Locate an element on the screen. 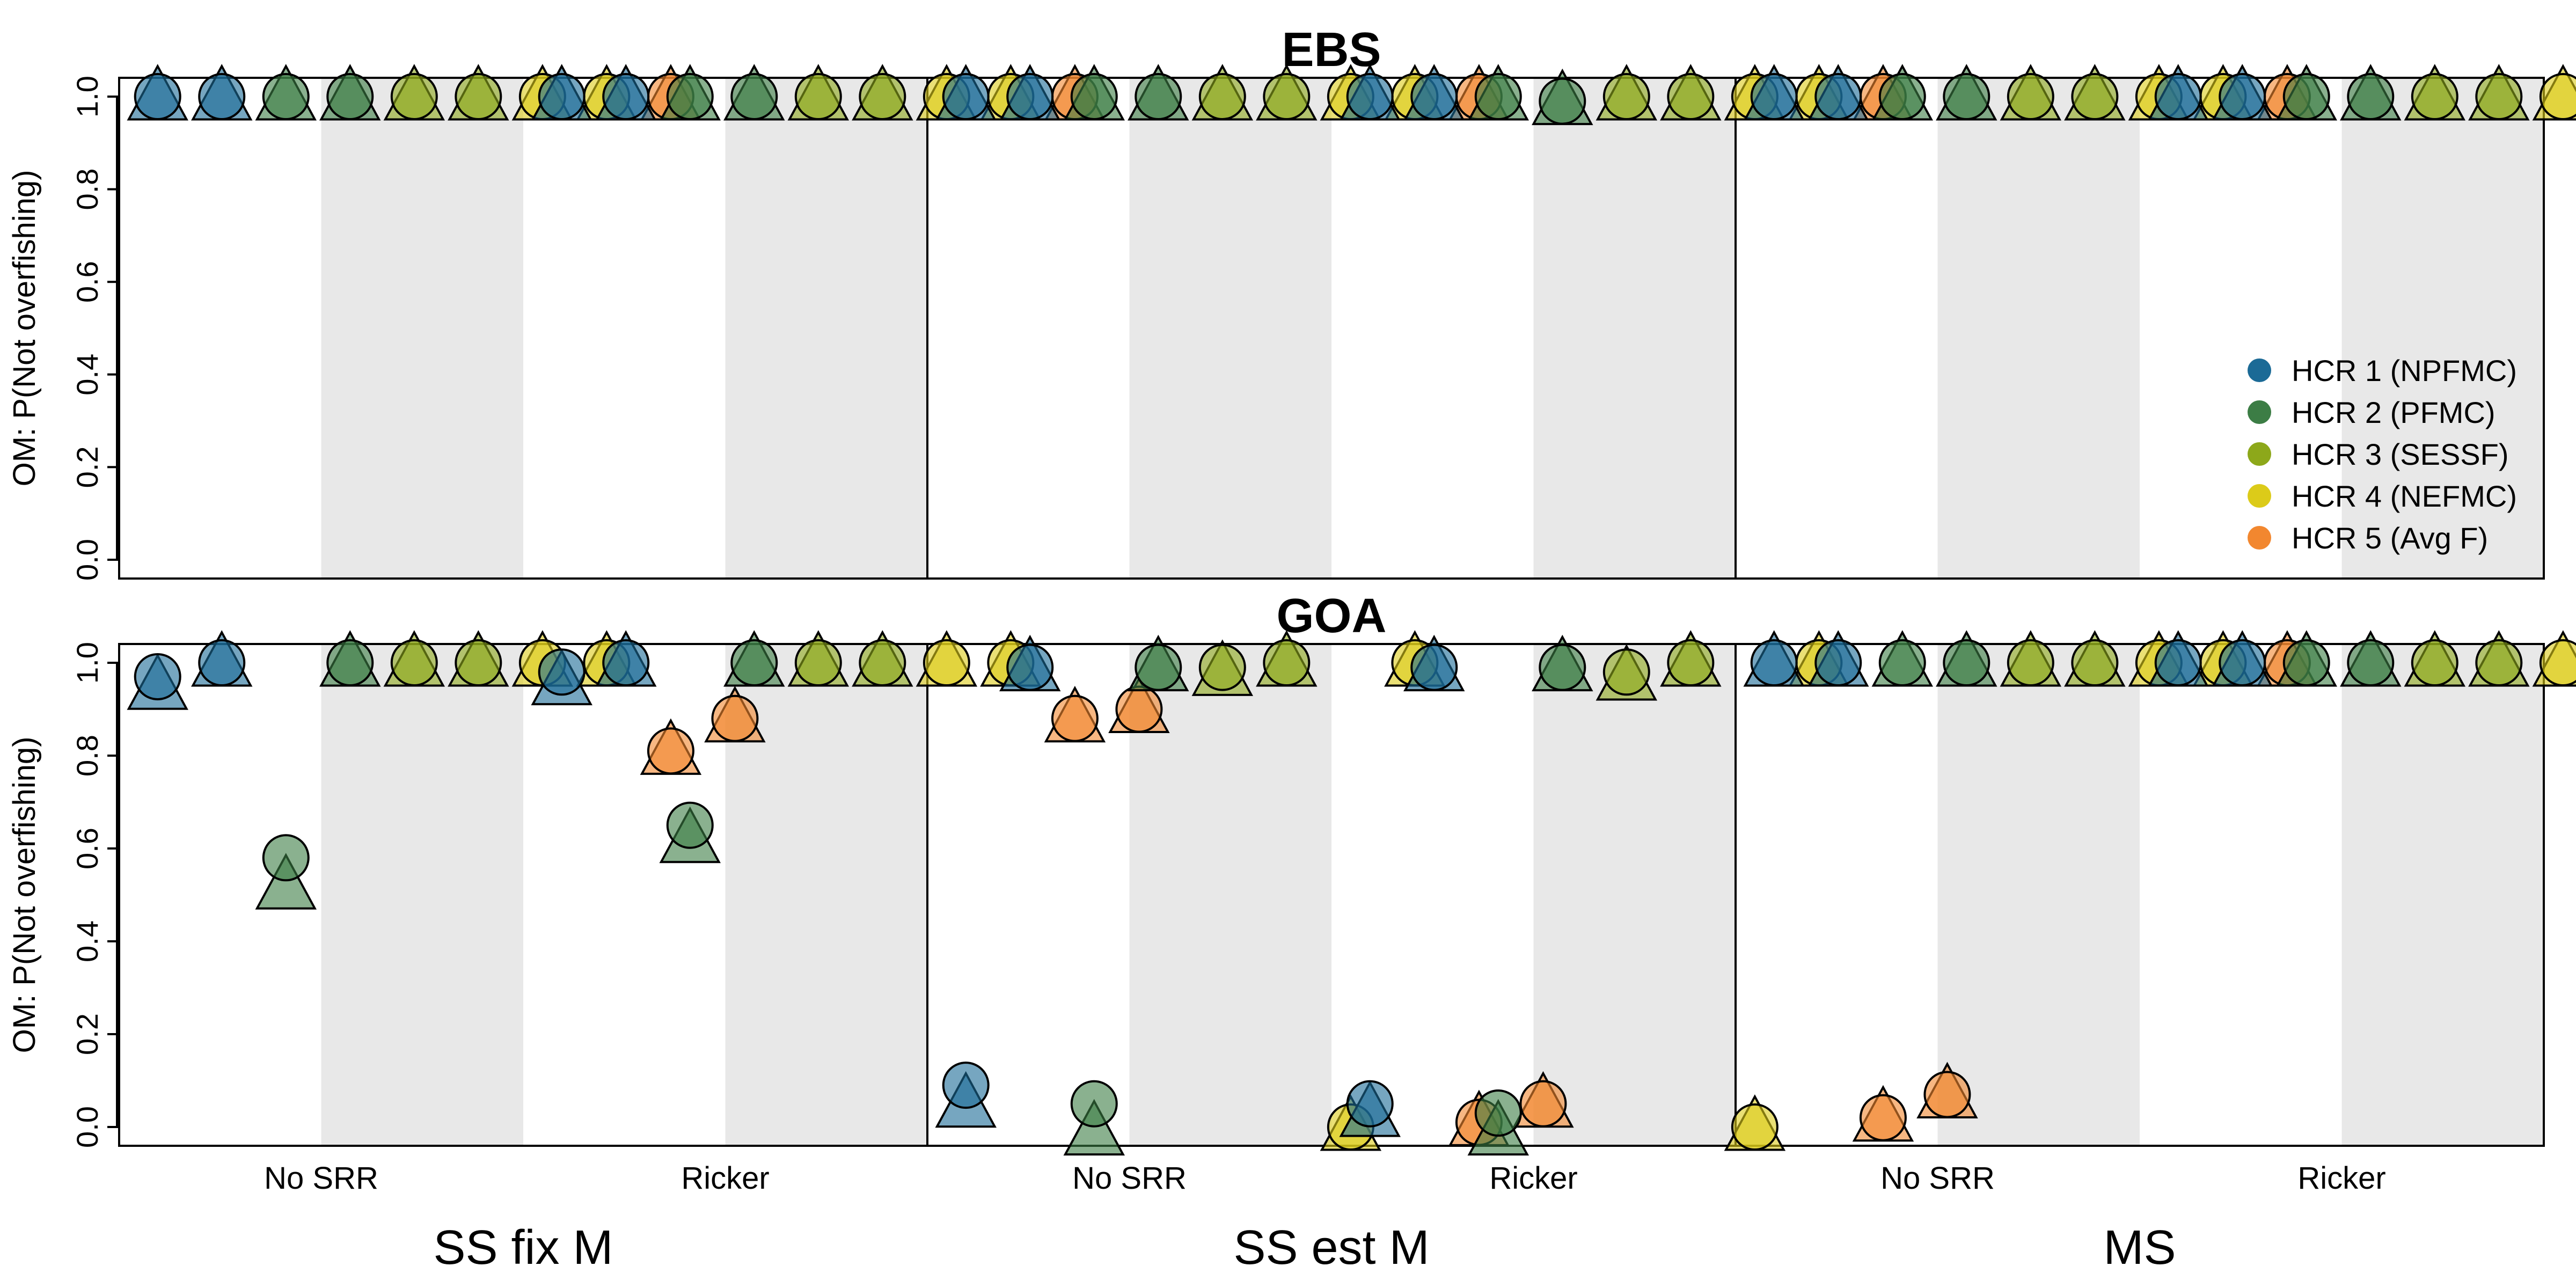 The image size is (2576, 1288). y-tick-label: 0.8 is located at coordinates (87, 189).